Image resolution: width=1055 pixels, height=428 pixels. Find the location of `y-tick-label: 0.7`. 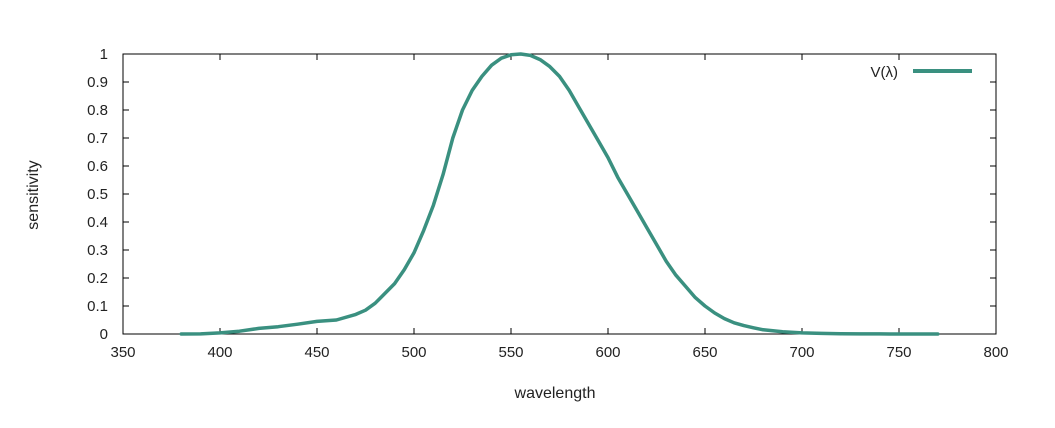

y-tick-label: 0.7 is located at coordinates (97, 138).